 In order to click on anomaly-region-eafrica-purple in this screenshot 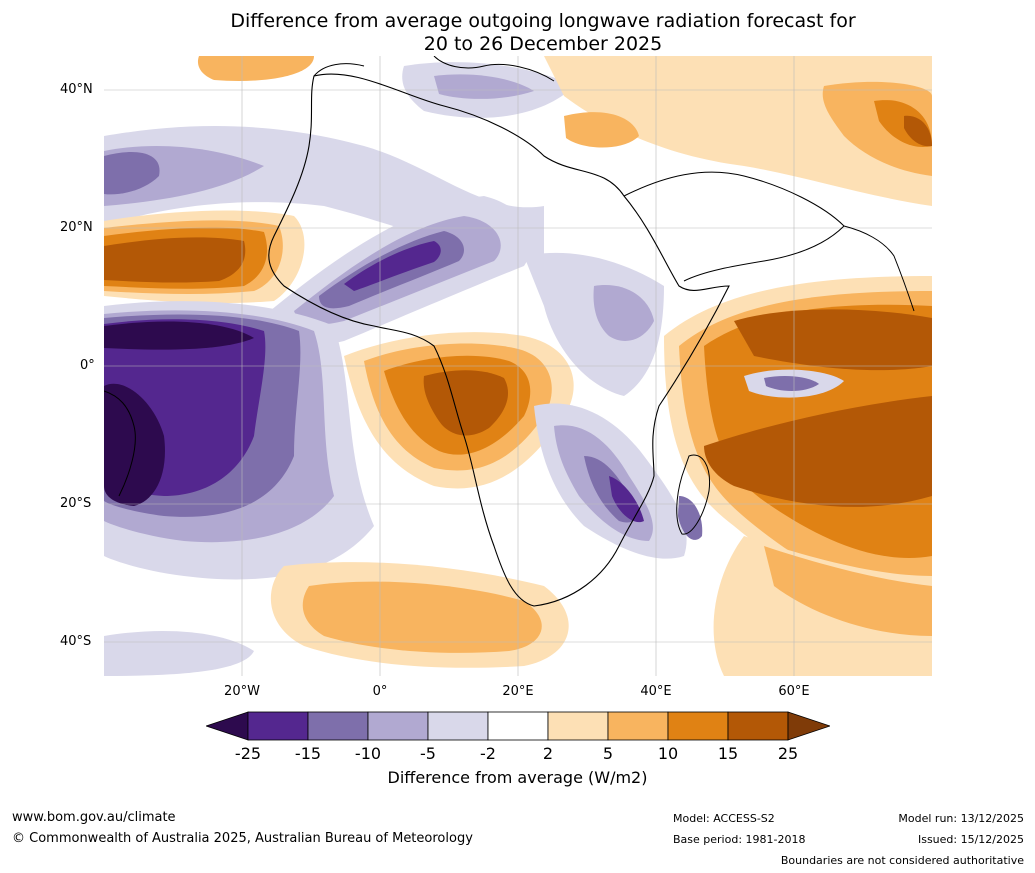, I will do `click(623, 313)`.